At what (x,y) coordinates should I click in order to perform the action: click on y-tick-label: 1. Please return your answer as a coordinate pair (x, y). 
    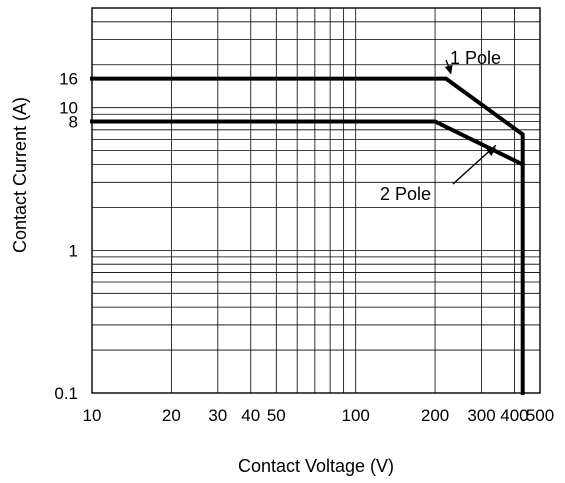
    Looking at the image, I should click on (73, 250).